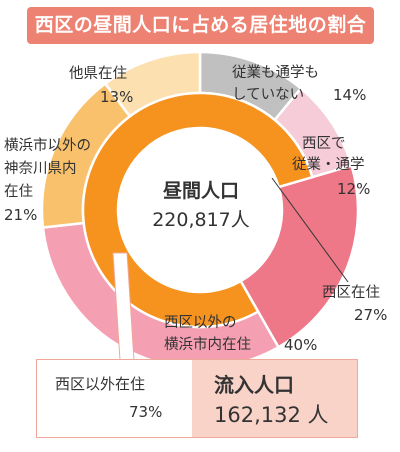  I want to click on label-no-work-pct: 14%, so click(350, 95).